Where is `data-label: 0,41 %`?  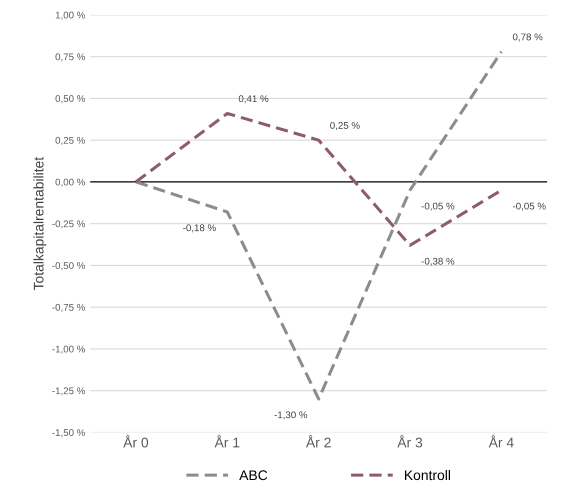 data-label: 0,41 % is located at coordinates (253, 99).